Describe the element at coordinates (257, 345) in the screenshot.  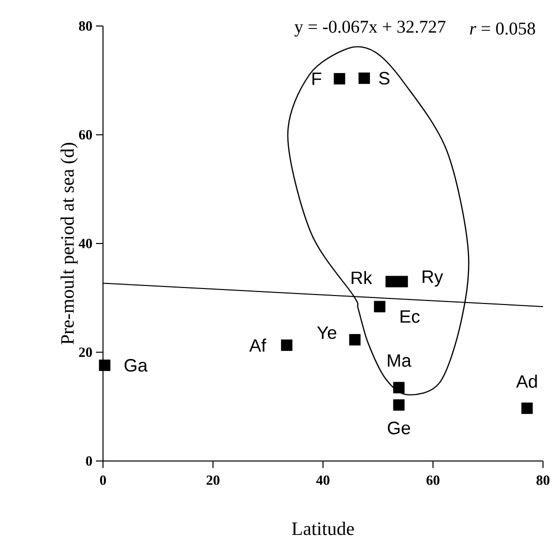
I see `annotation: Af` at that location.